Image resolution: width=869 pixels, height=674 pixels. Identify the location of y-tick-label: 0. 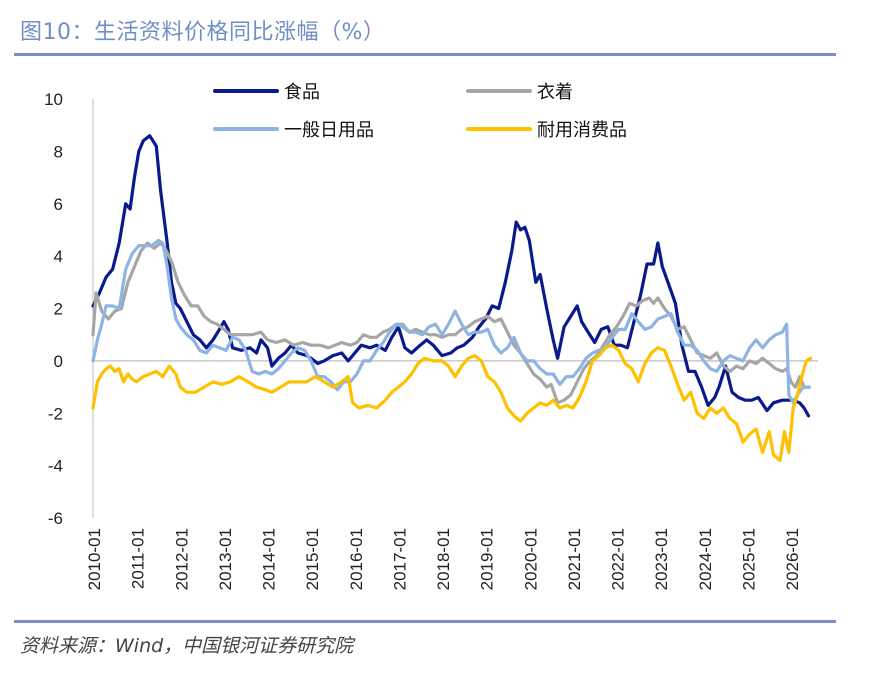
(58, 361).